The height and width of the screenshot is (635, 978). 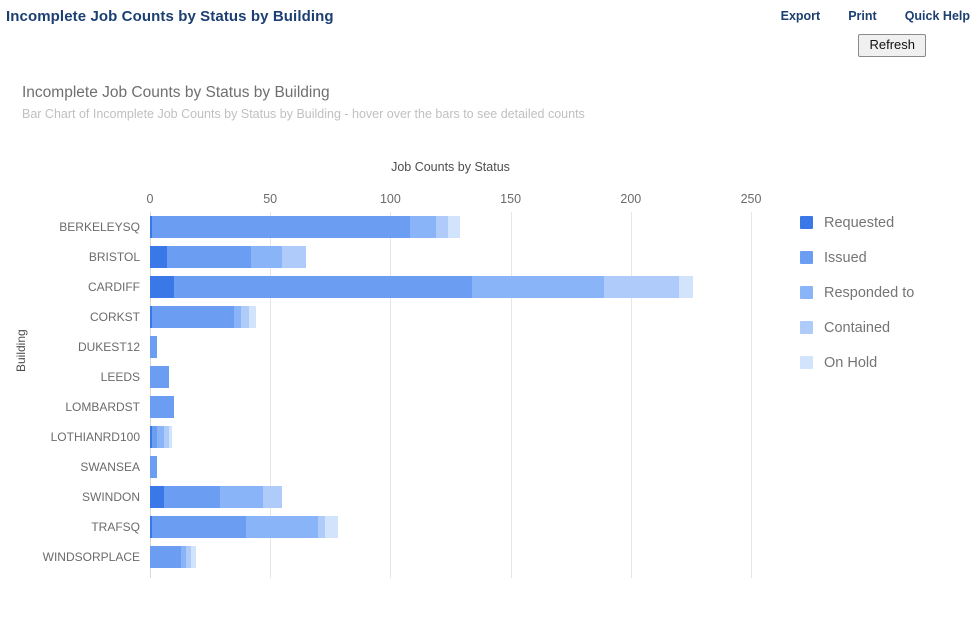 I want to click on refresh-button-container: Refresh, so click(x=892, y=46).